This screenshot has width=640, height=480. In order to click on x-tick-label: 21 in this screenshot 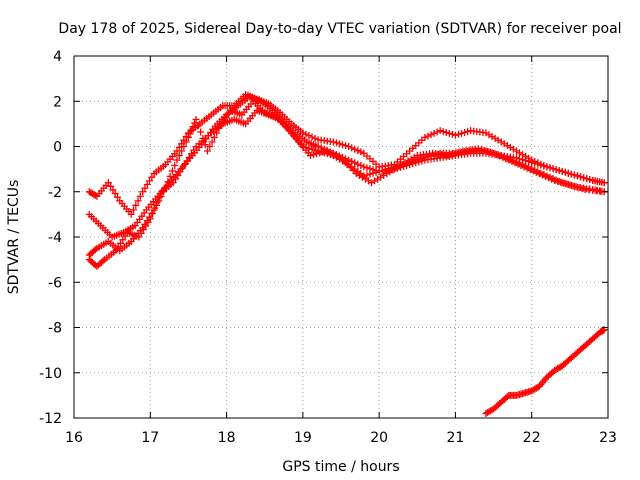, I will do `click(456, 438)`.